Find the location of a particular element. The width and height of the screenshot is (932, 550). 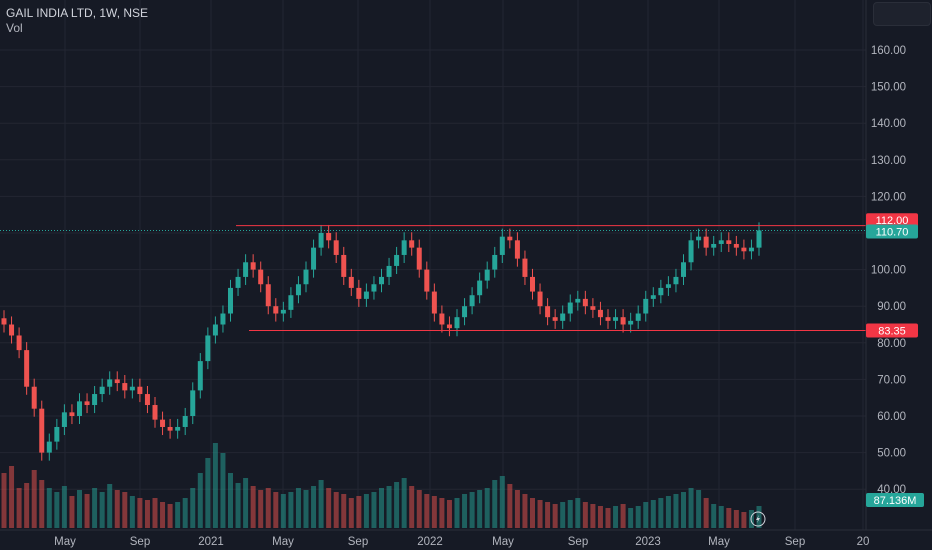

price-tick-label: 140.00 is located at coordinates (888, 124).